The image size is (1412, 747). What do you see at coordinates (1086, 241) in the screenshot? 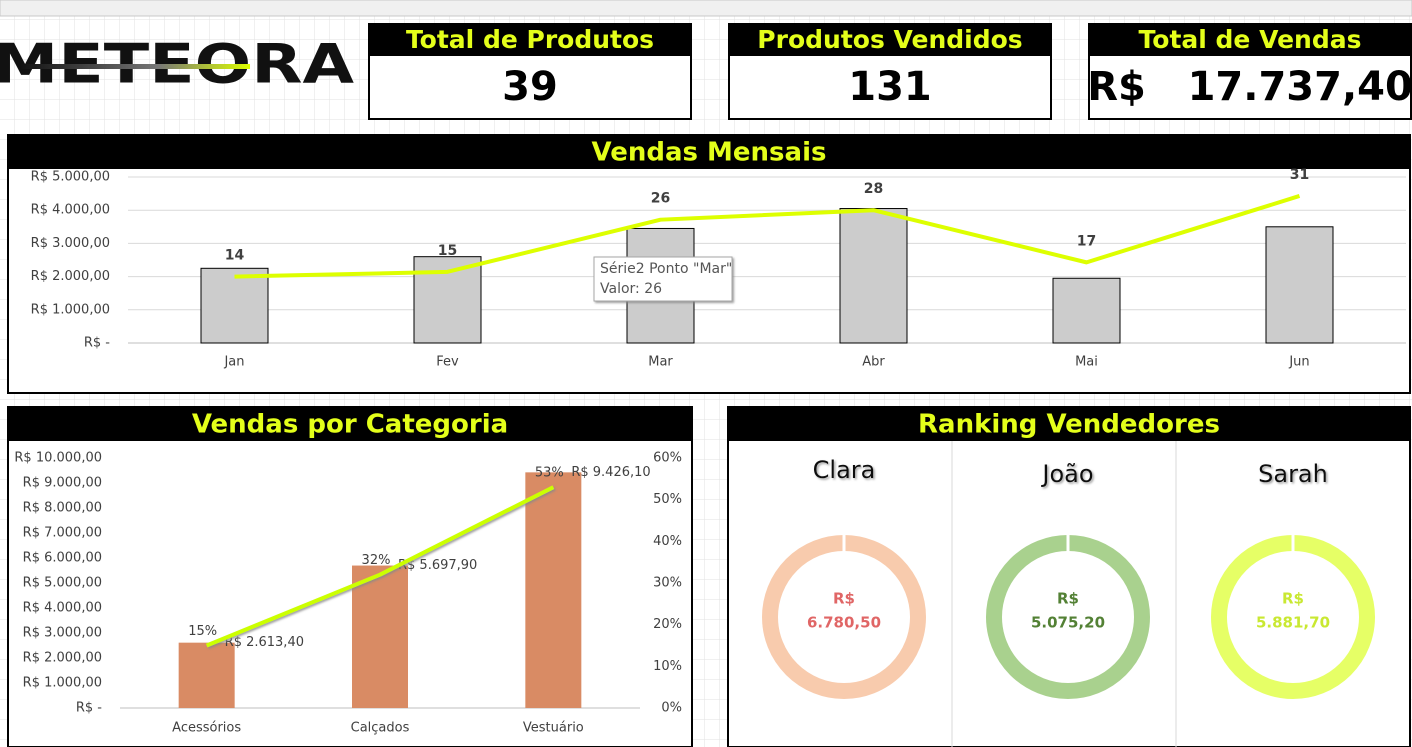
I see `line-data-label: 17` at bounding box center [1086, 241].